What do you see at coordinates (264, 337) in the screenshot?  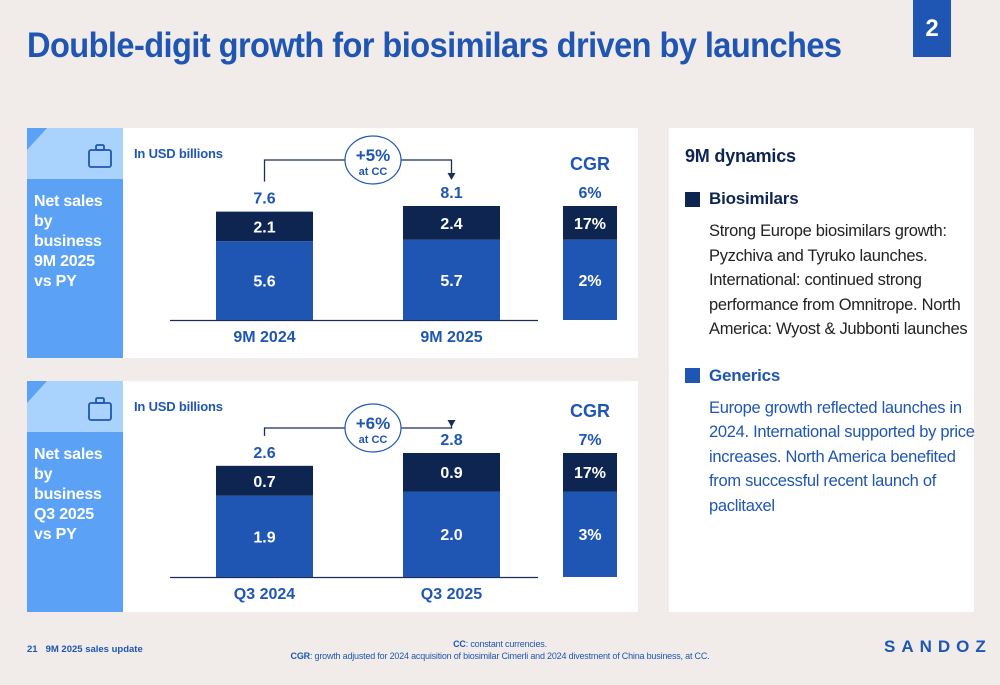 I see `x-tick-label: 9M 2024` at bounding box center [264, 337].